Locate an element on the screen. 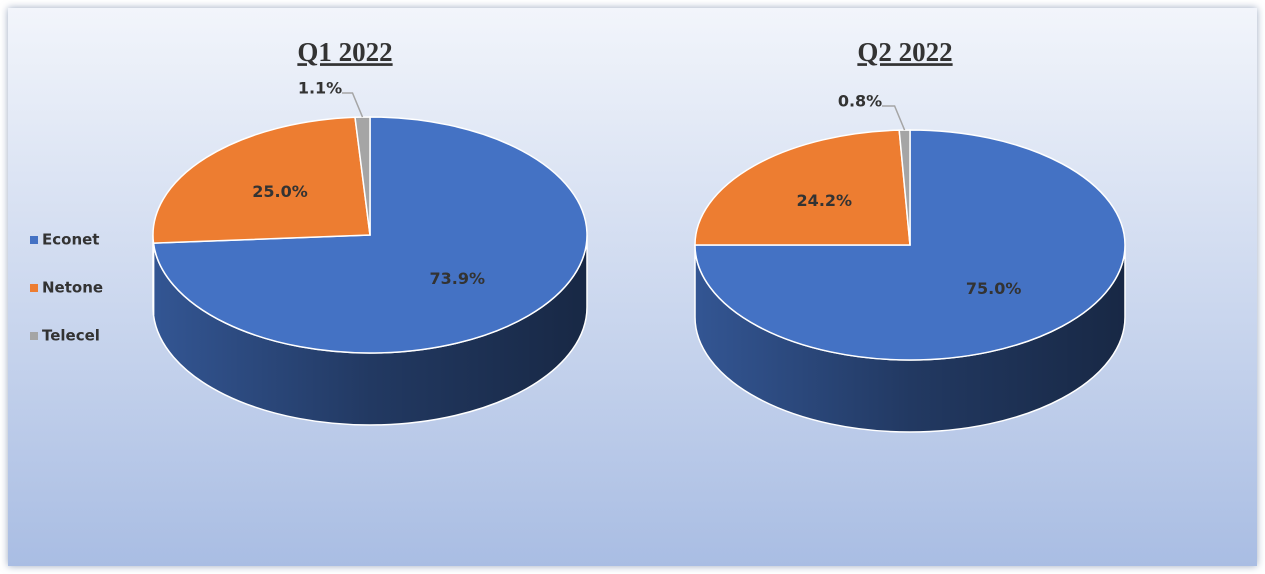 The width and height of the screenshot is (1265, 574). data-label: 24.2% is located at coordinates (825, 200).